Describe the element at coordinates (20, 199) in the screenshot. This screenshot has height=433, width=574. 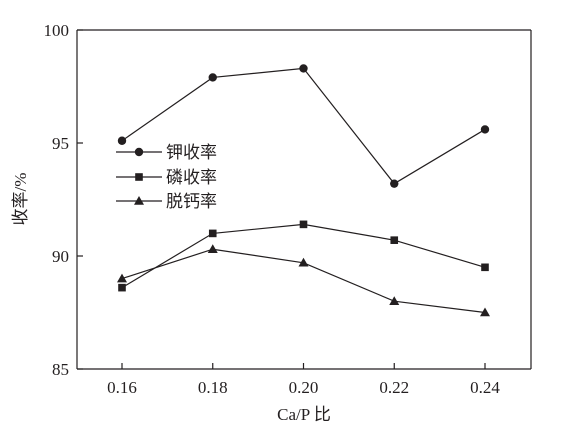
I see `y-axis-title: 收率/%` at that location.